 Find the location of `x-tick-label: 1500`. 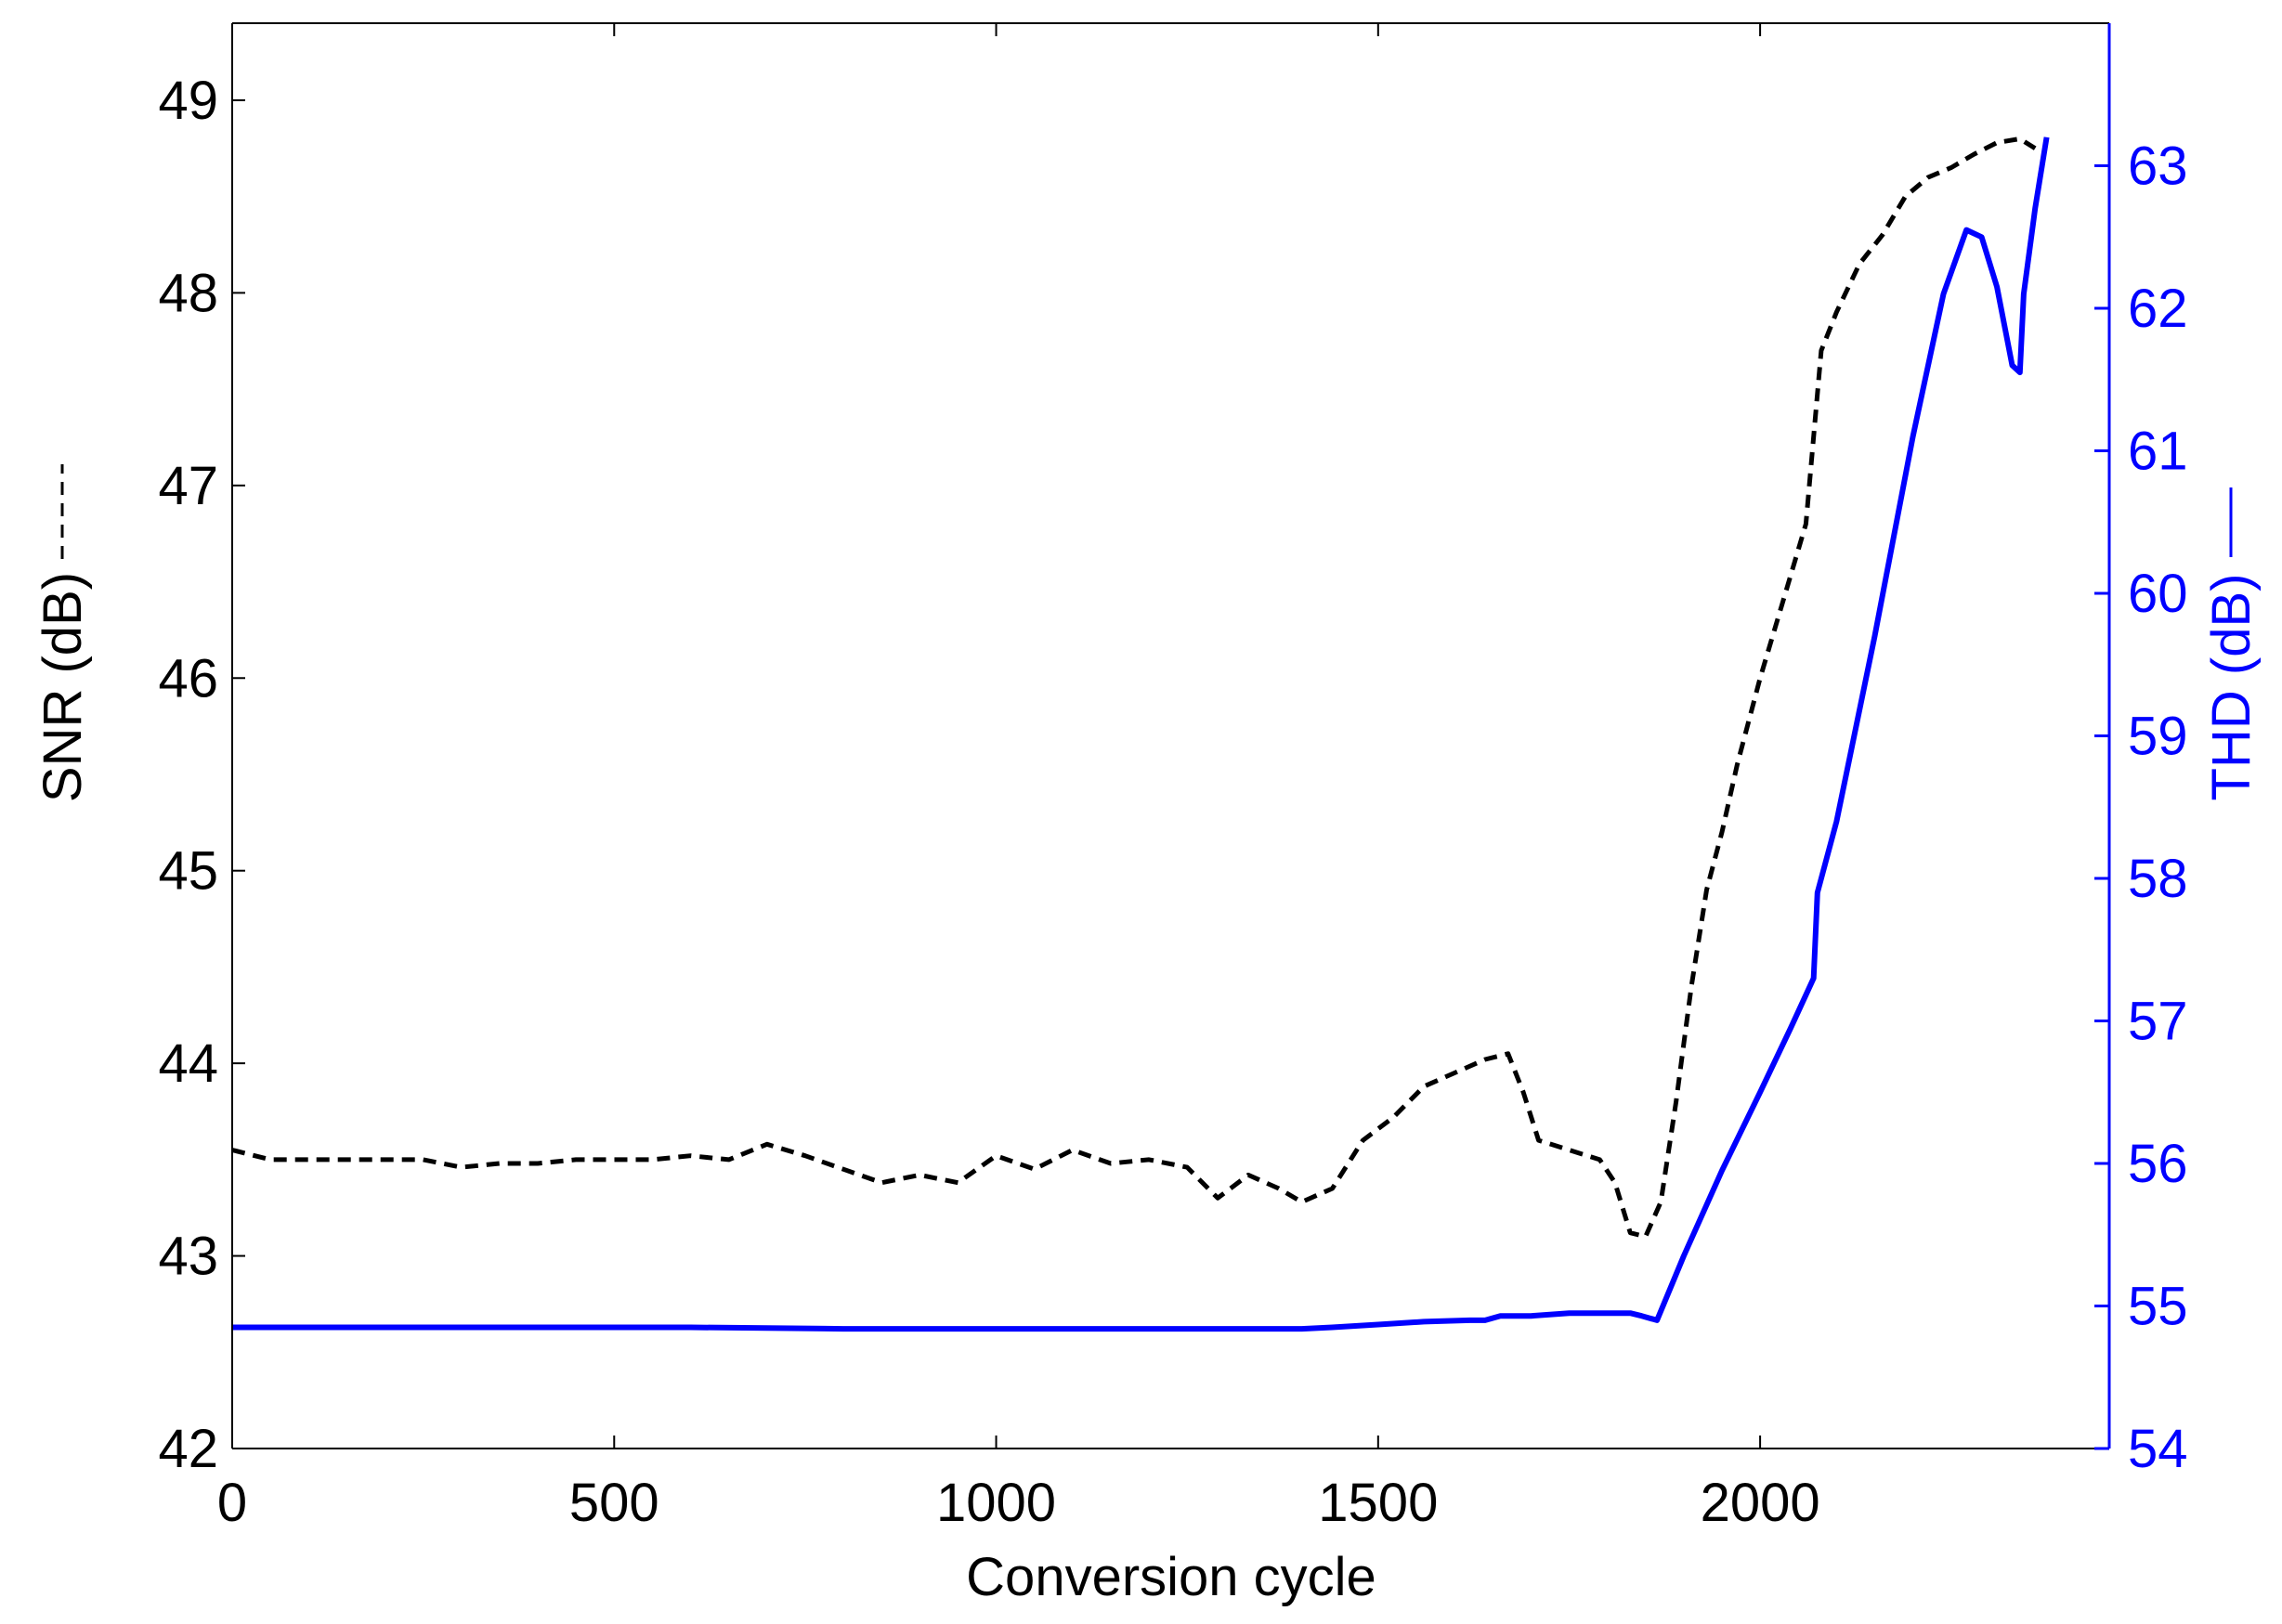

x-tick-label: 1500 is located at coordinates (1378, 1503).